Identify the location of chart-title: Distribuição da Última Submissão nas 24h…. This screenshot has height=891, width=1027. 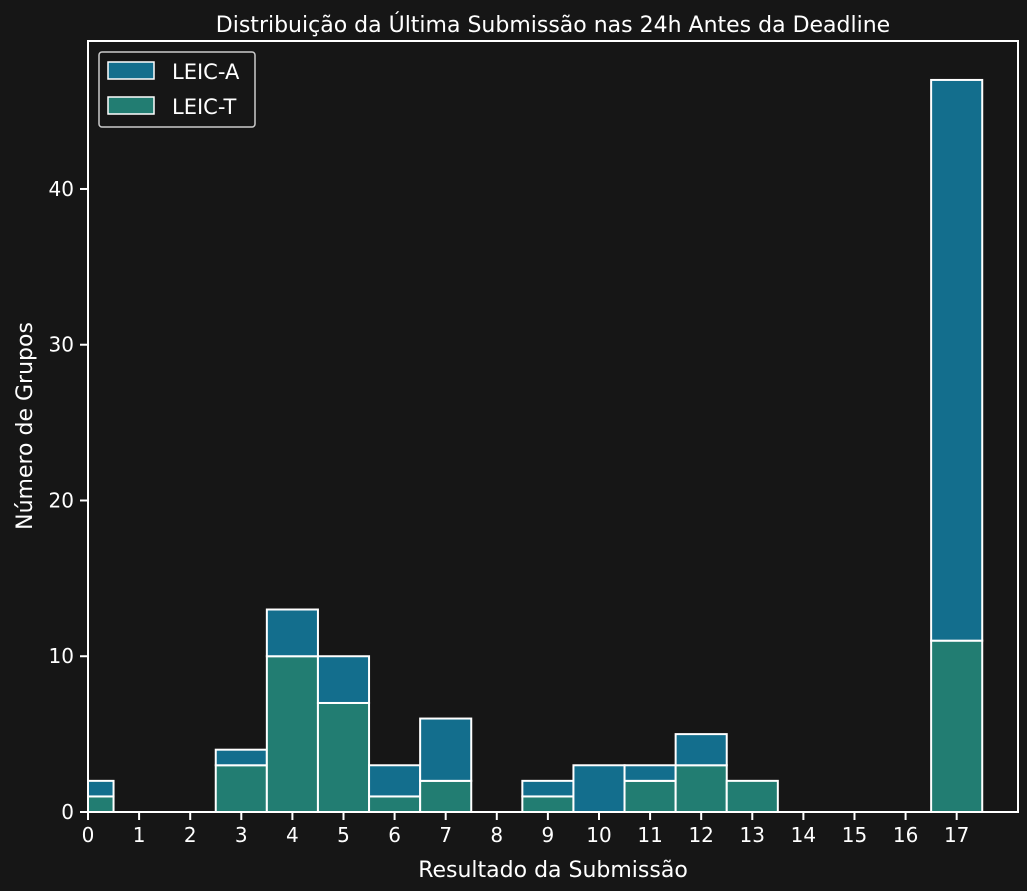
(553, 25).